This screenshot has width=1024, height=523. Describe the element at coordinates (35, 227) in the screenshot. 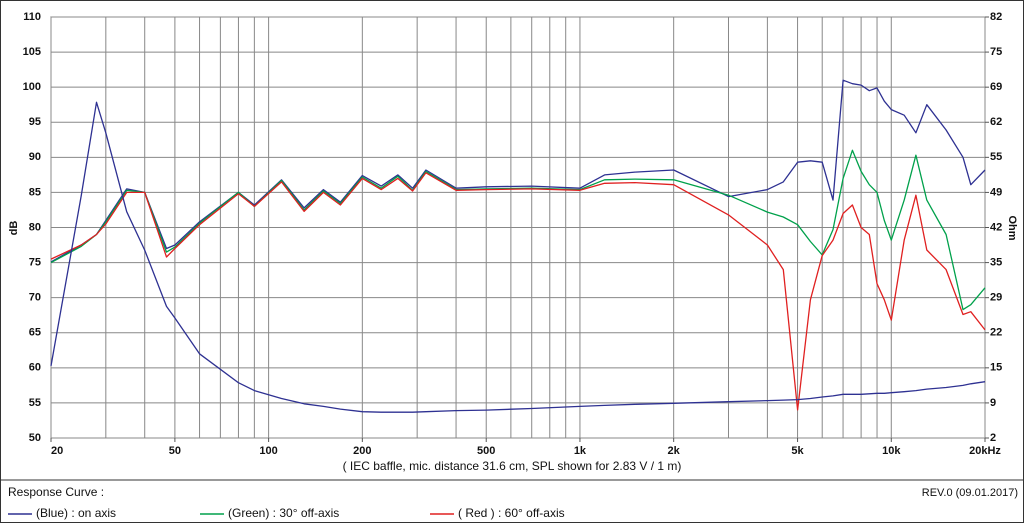

I see `y-tick-label: 80` at that location.